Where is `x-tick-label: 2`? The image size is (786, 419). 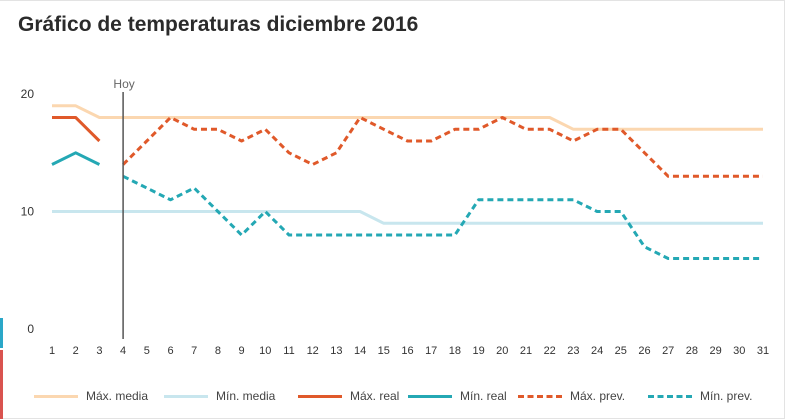
x-tick-label: 2 is located at coordinates (76, 351).